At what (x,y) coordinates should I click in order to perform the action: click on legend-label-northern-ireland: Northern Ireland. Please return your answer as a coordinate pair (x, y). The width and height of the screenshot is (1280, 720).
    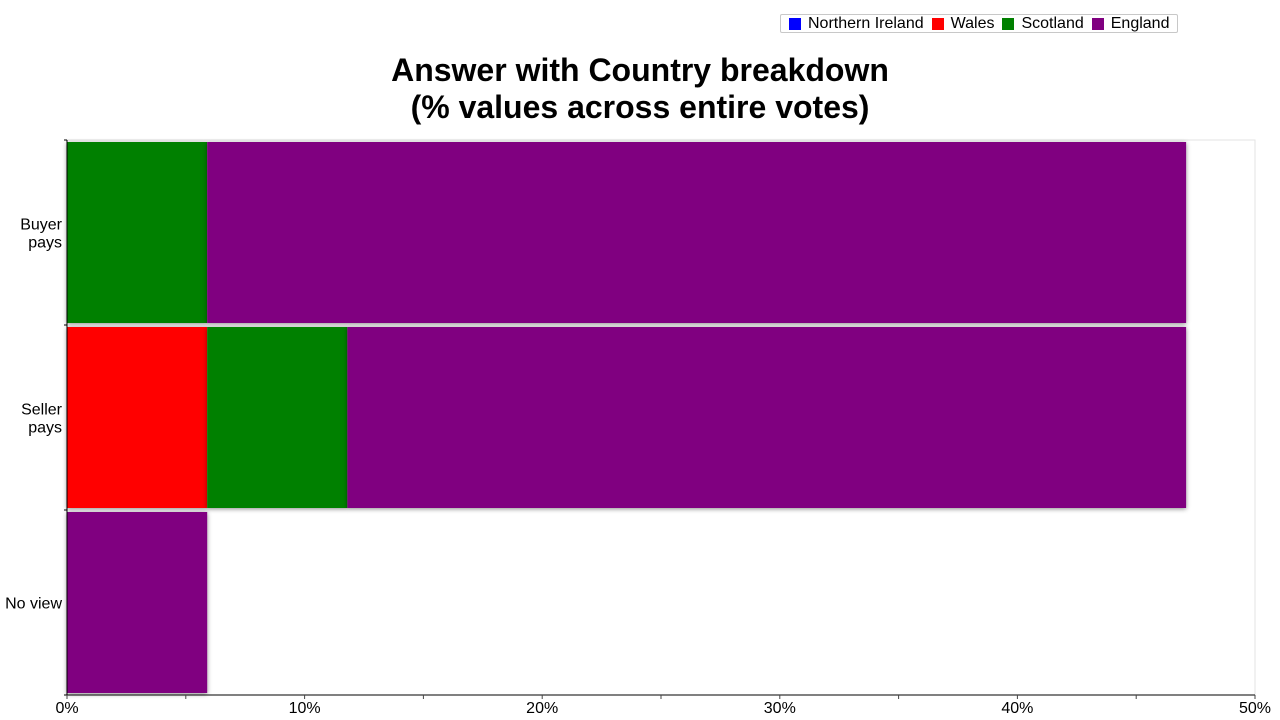
    Looking at the image, I should click on (866, 23).